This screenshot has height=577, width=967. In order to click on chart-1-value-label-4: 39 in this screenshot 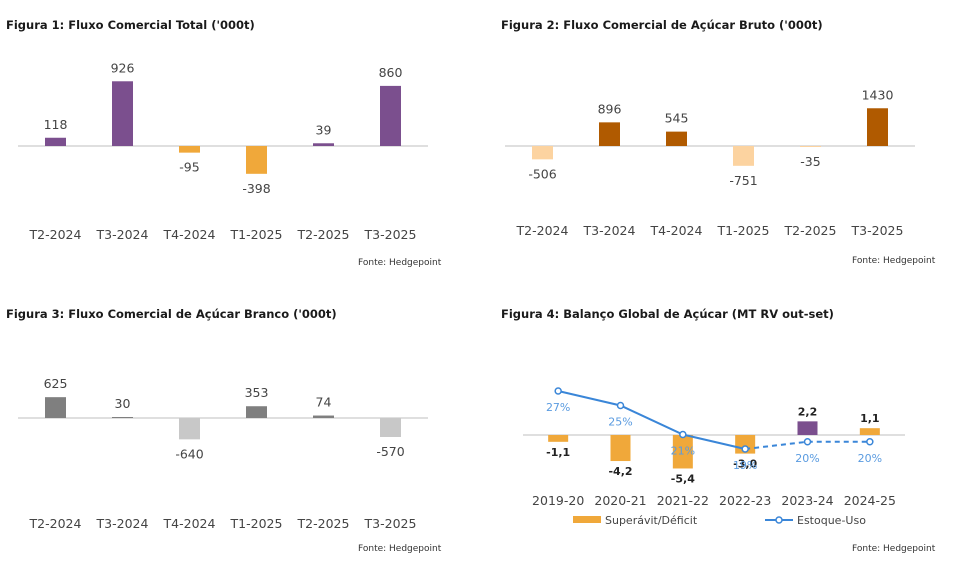, I will do `click(324, 129)`.